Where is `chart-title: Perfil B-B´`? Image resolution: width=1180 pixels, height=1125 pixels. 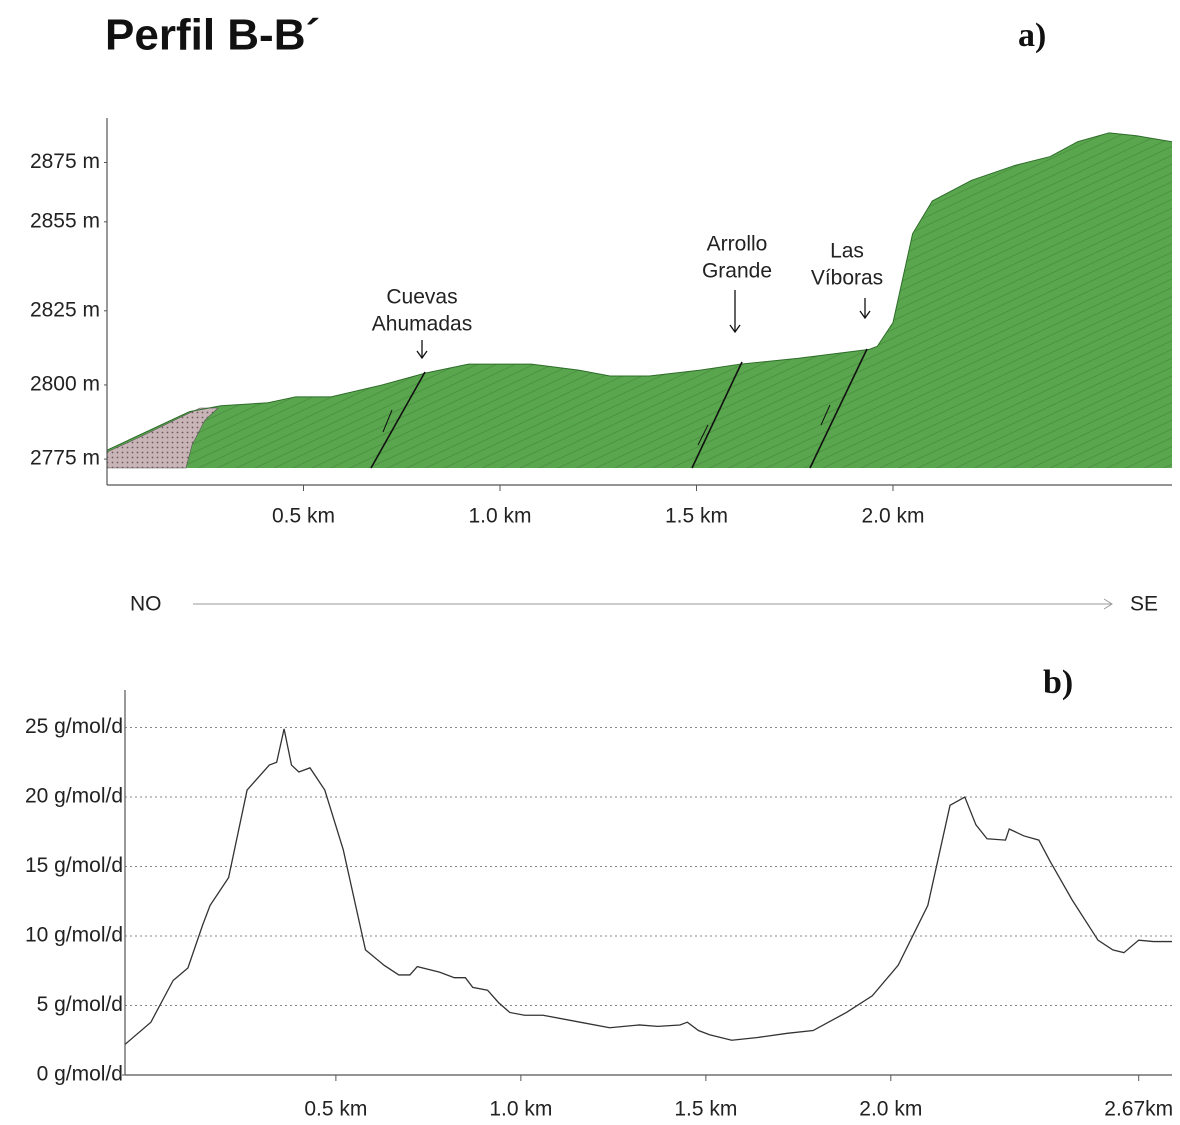
chart-title: Perfil B-B´ is located at coordinates (212, 35).